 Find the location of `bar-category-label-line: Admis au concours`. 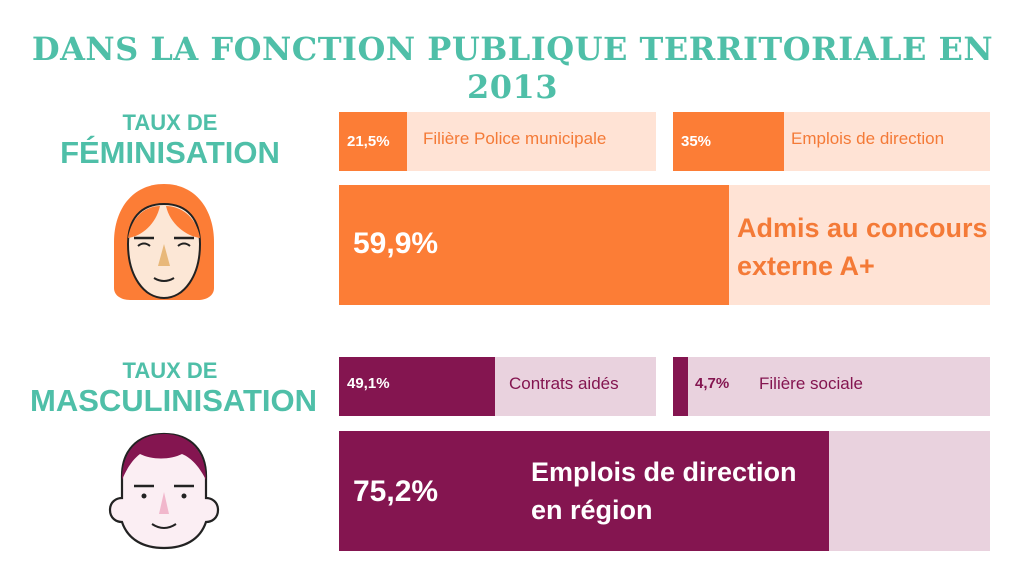

bar-category-label-line: Admis au concours is located at coordinates (862, 228).